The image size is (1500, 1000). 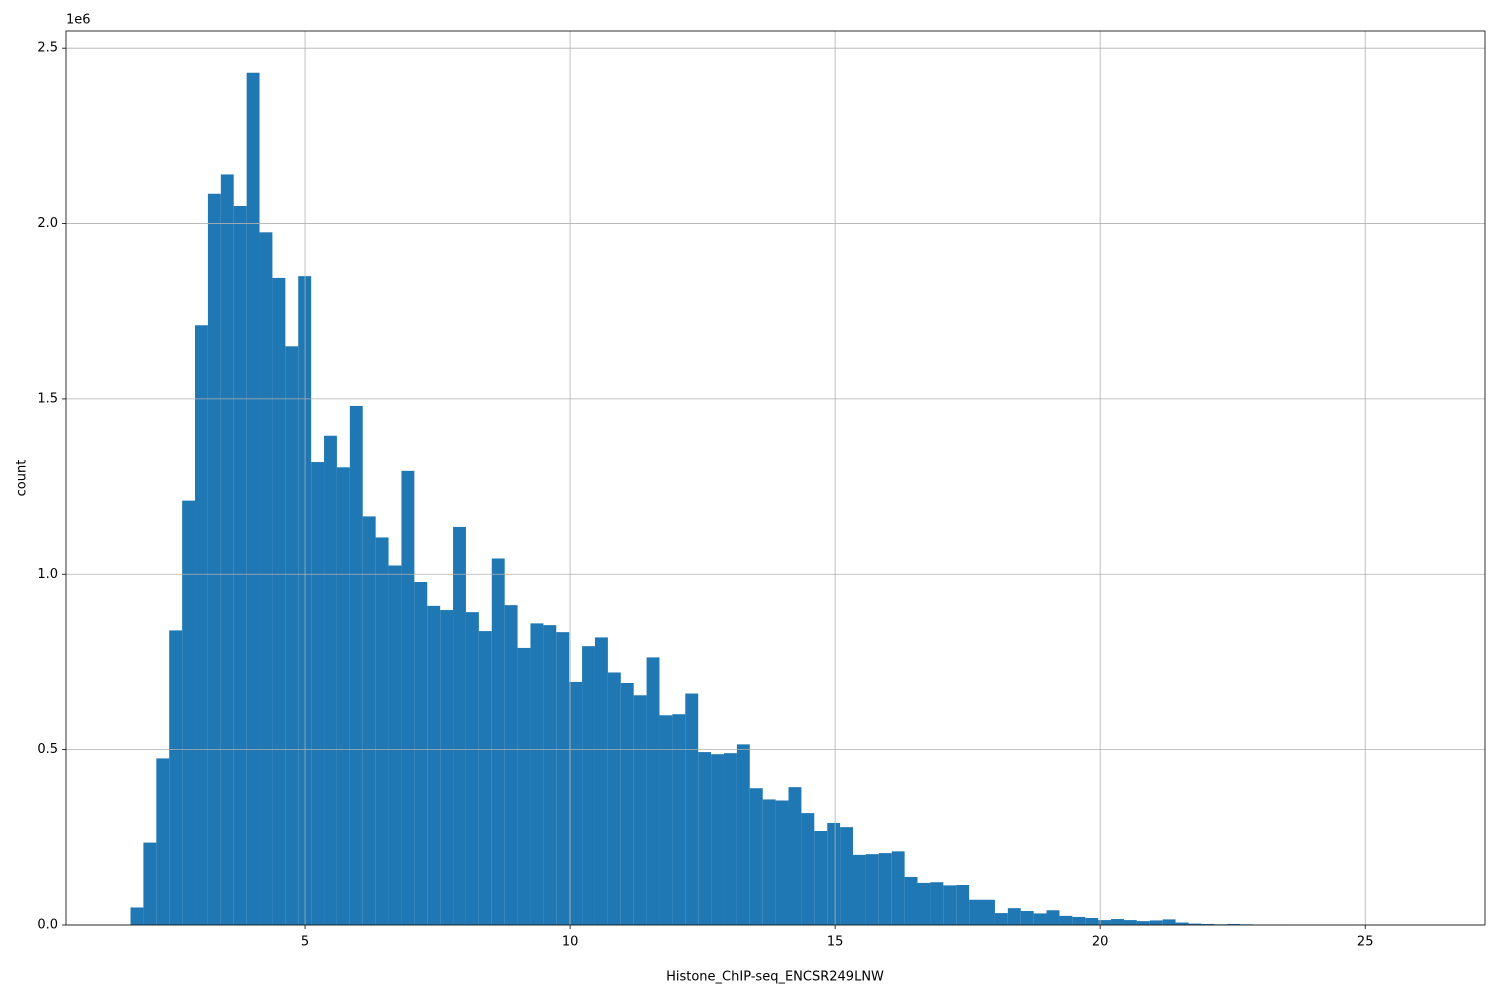 I want to click on y-axis-label: count, so click(x=22, y=478).